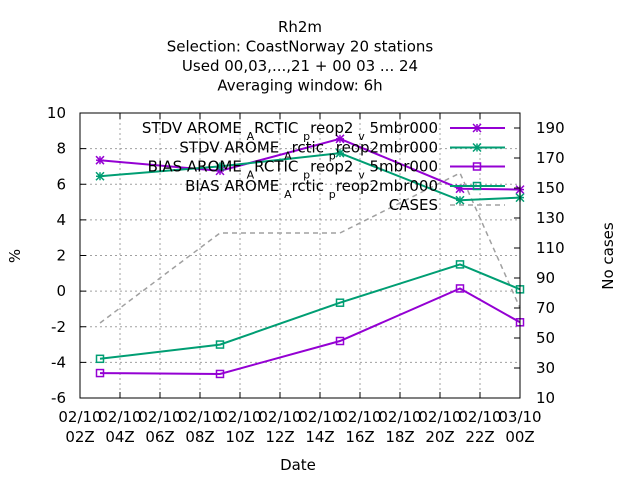  I want to click on x-tick-label: 10Z, so click(239, 437).